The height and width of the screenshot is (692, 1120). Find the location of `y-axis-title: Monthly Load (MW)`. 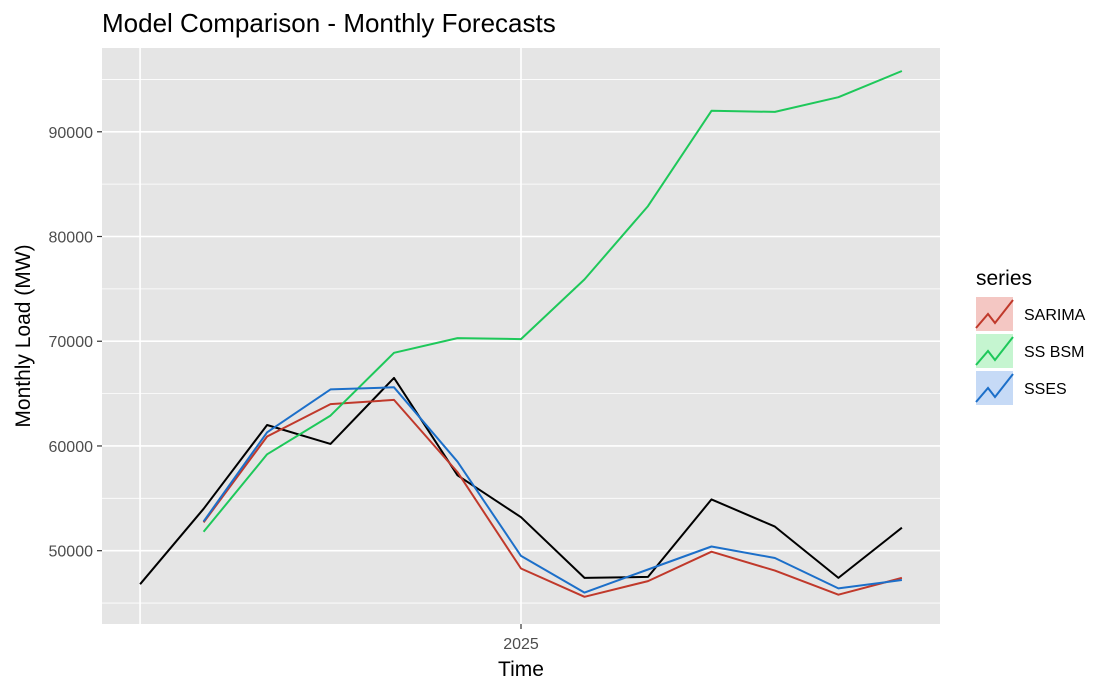

y-axis-title: Monthly Load (MW) is located at coordinates (23, 335).